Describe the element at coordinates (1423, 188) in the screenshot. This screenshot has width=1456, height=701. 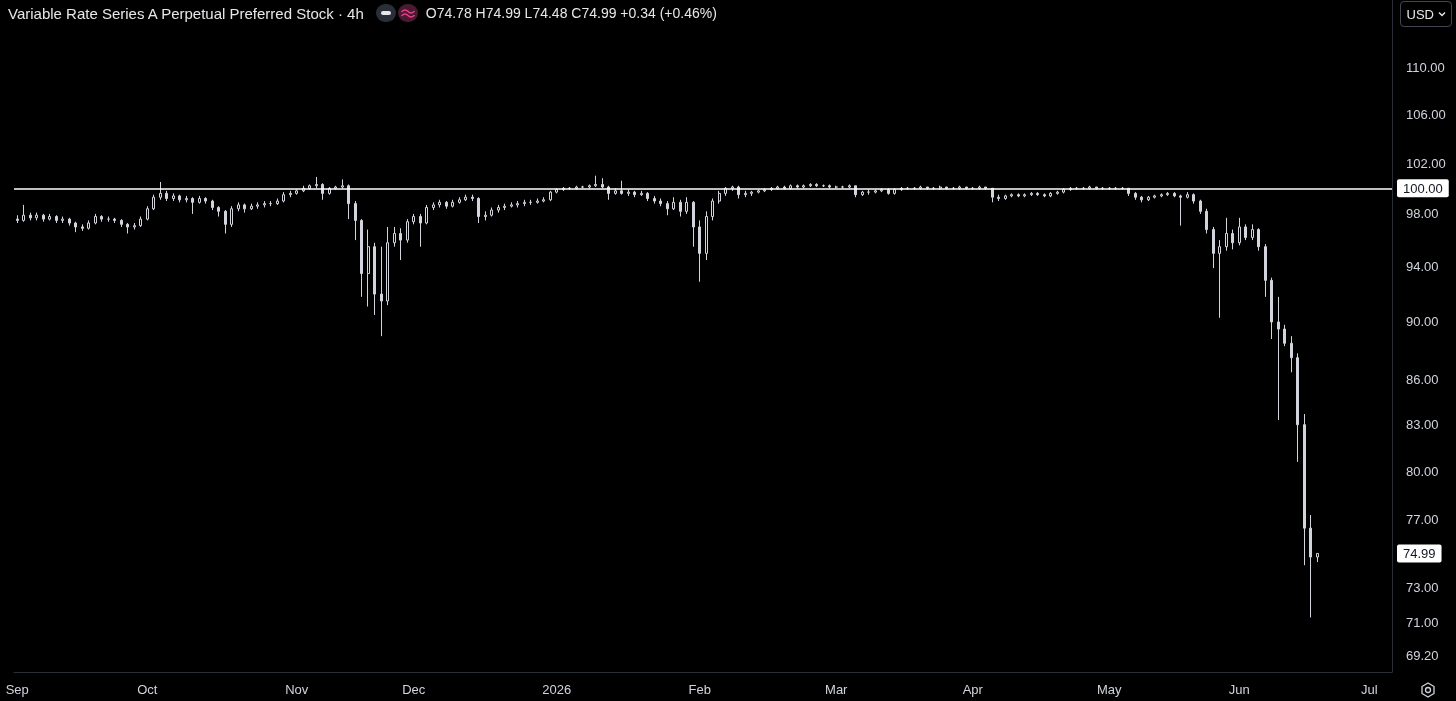
I see `ref-line-label: 100.00` at that location.